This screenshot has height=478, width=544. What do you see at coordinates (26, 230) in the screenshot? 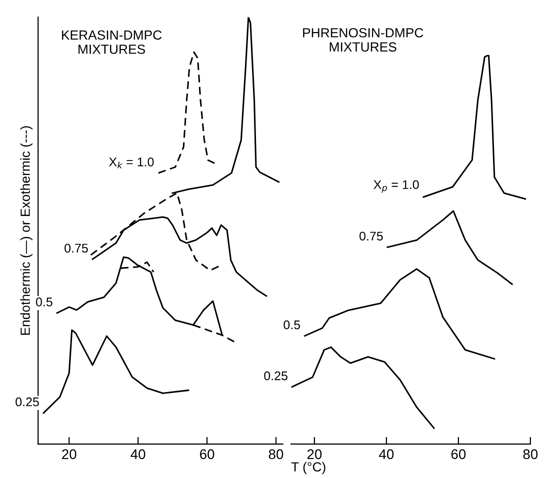
I see `y-axis-title: Endothermic (—) or Exothermic (---)` at bounding box center [26, 230].